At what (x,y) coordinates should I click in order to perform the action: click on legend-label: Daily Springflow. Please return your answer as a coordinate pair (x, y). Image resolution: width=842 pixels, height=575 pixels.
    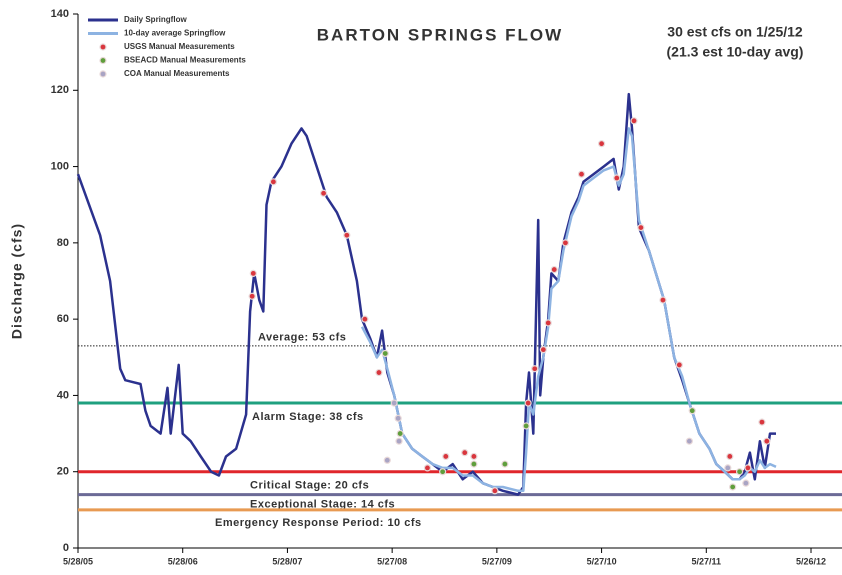
    Looking at the image, I should click on (155, 19).